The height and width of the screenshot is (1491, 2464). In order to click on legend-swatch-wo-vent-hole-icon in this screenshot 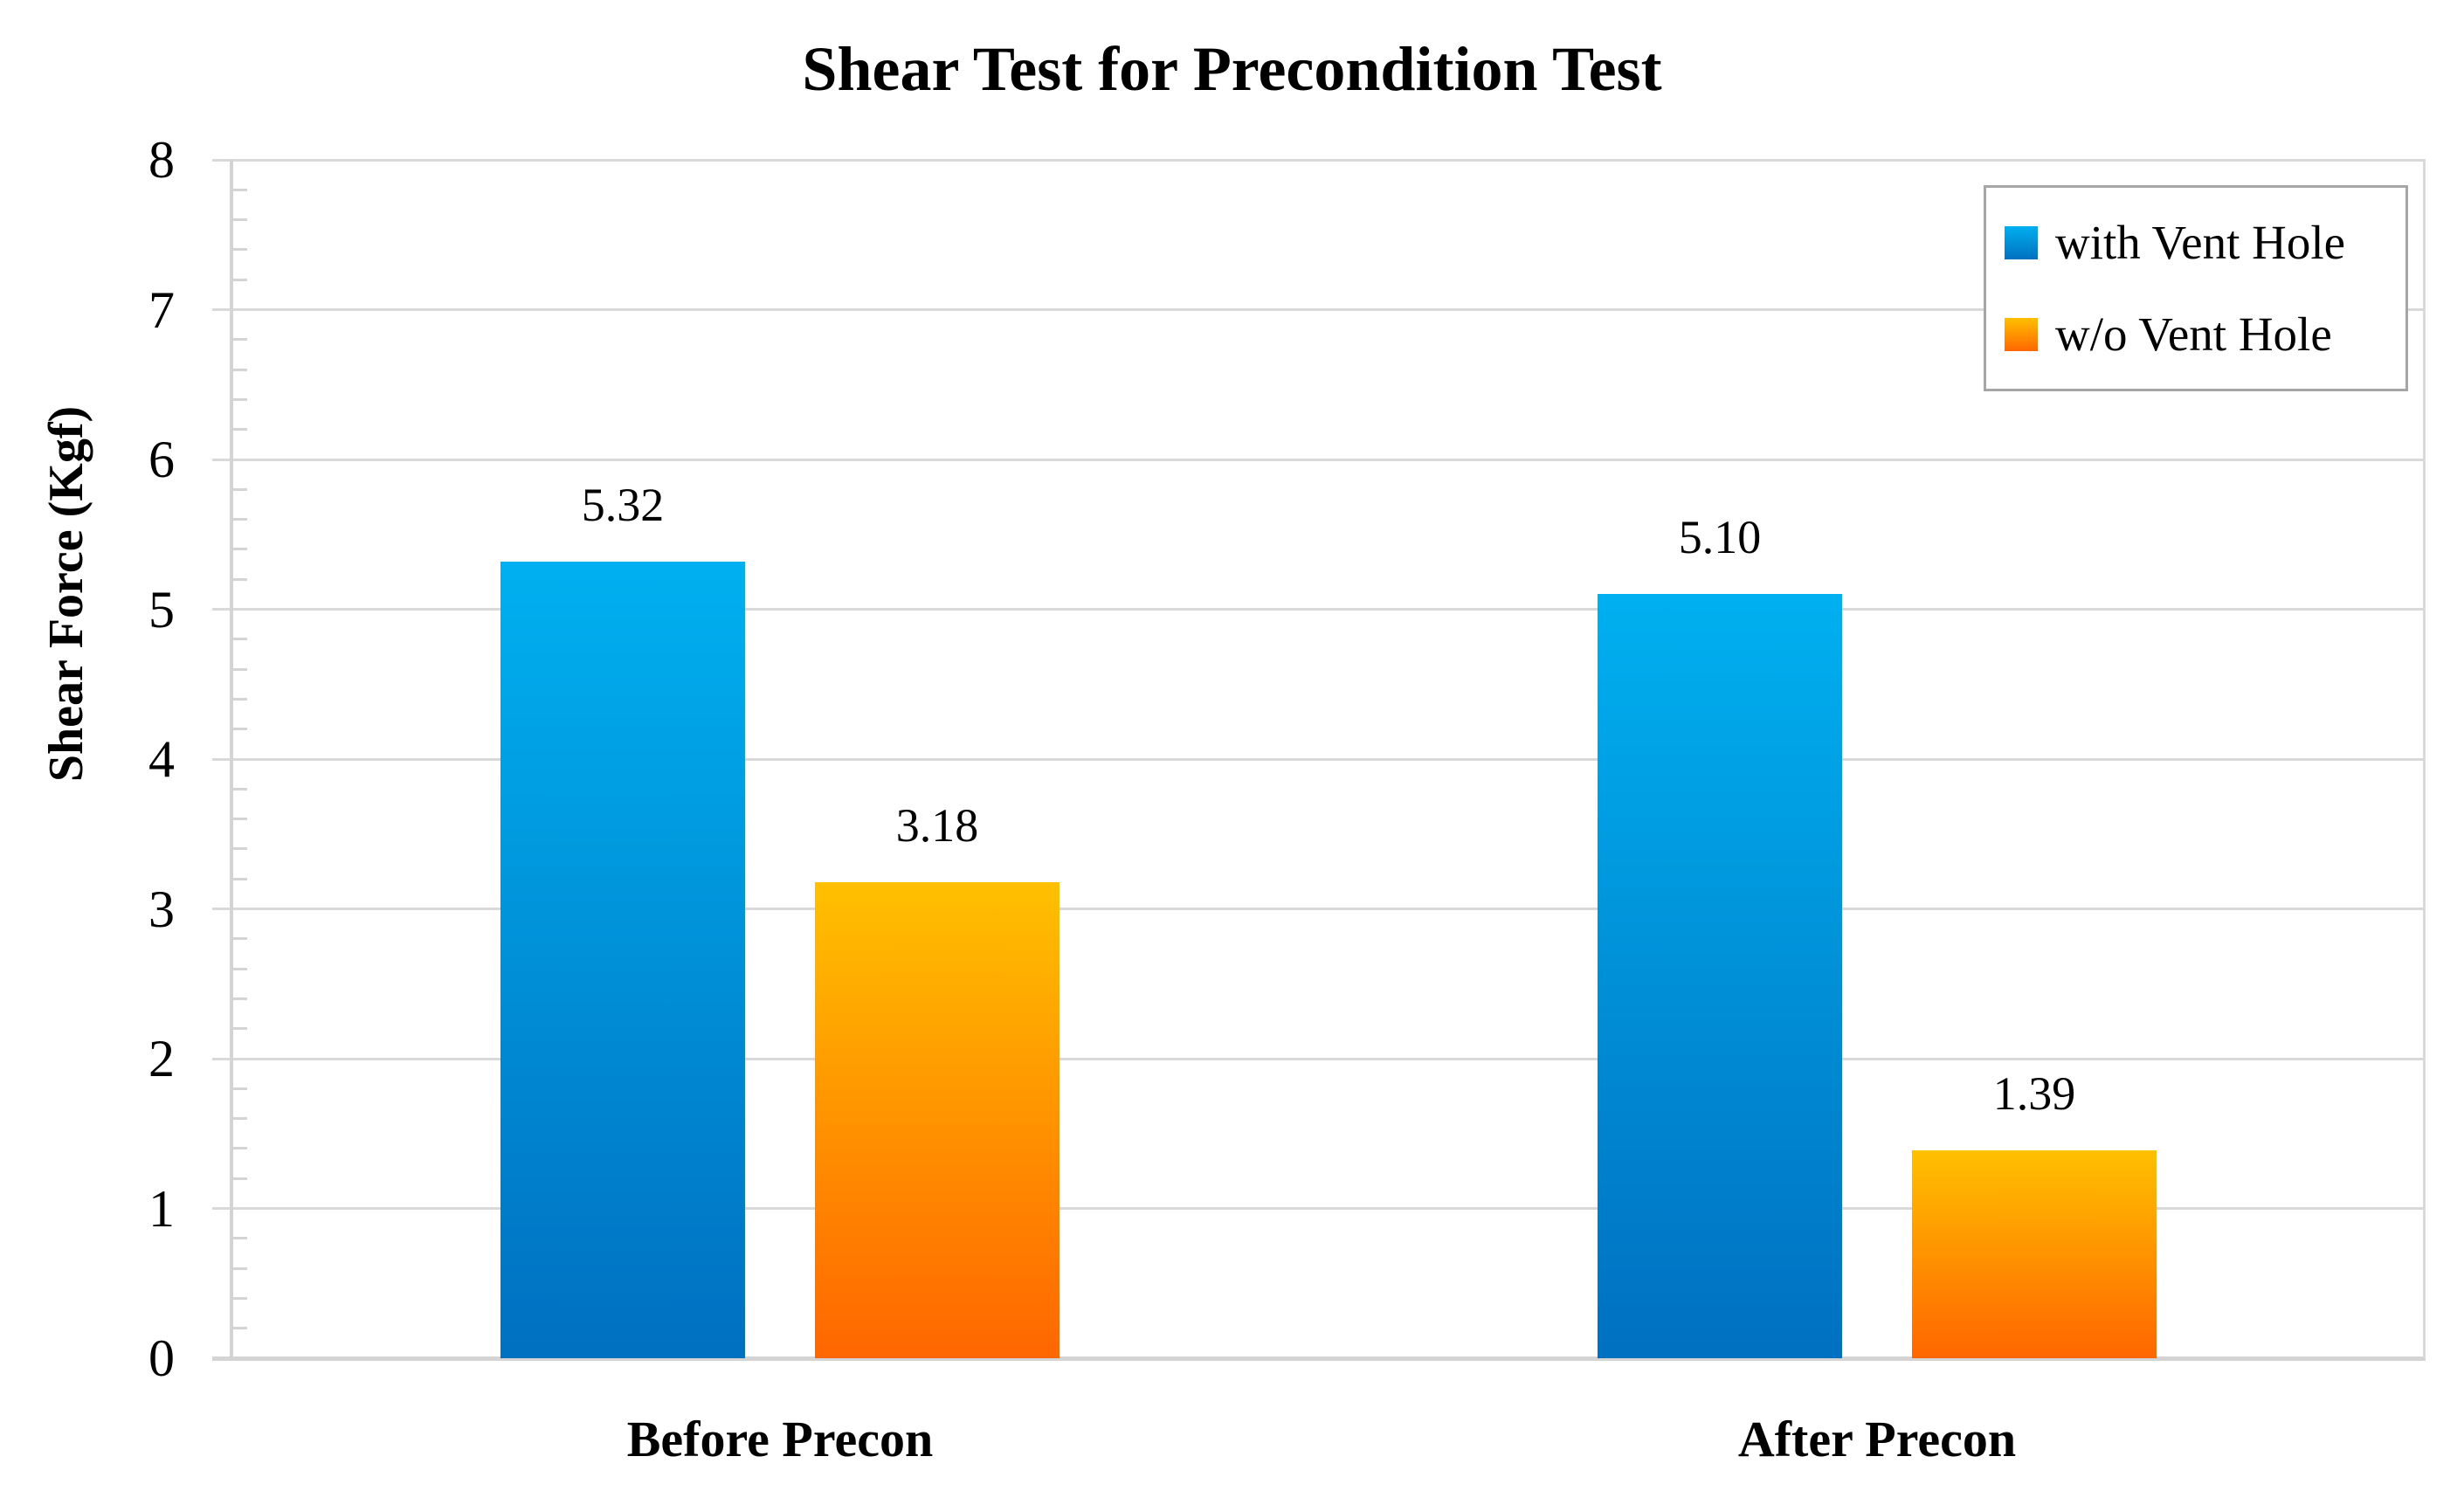, I will do `click(2021, 334)`.